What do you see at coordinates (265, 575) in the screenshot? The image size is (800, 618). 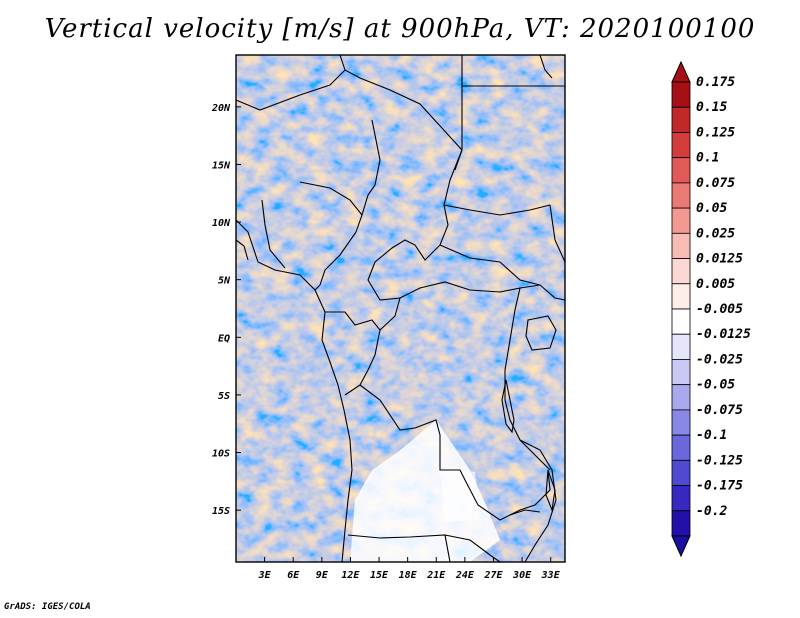 I see `lon-tick-label: 3E` at bounding box center [265, 575].